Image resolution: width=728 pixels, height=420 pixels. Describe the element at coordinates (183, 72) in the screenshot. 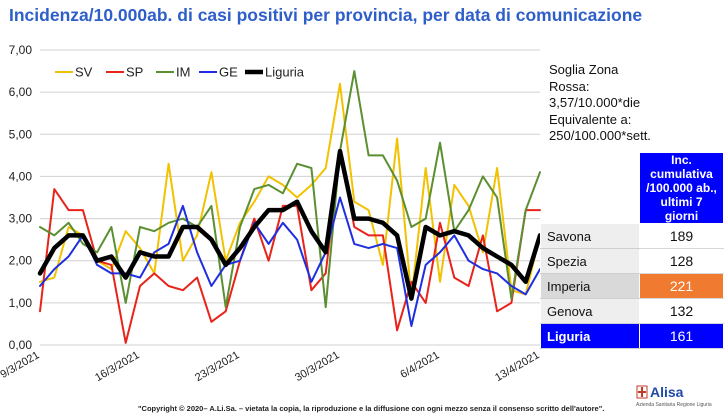

I see `legend-label: IM` at that location.